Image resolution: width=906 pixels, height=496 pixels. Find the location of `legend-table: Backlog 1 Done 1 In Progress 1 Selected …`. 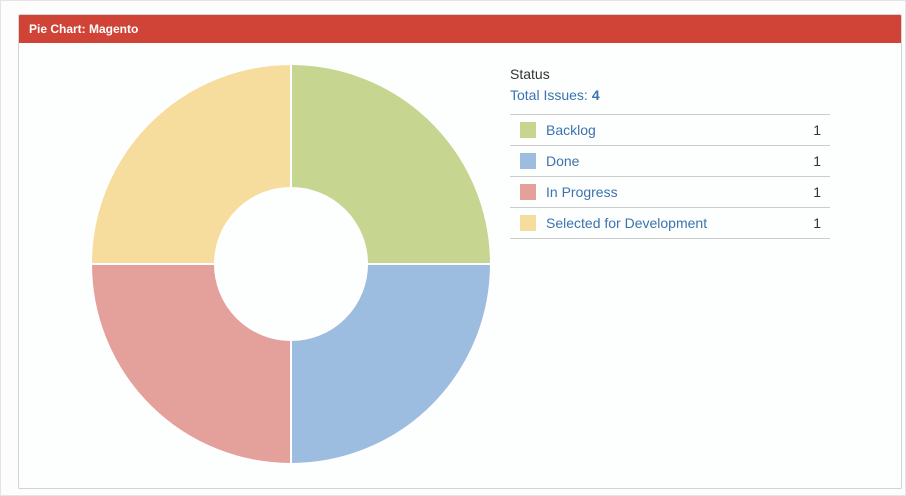

legend-table: Backlog 1 Done 1 In Progress 1 Selected … is located at coordinates (670, 176).